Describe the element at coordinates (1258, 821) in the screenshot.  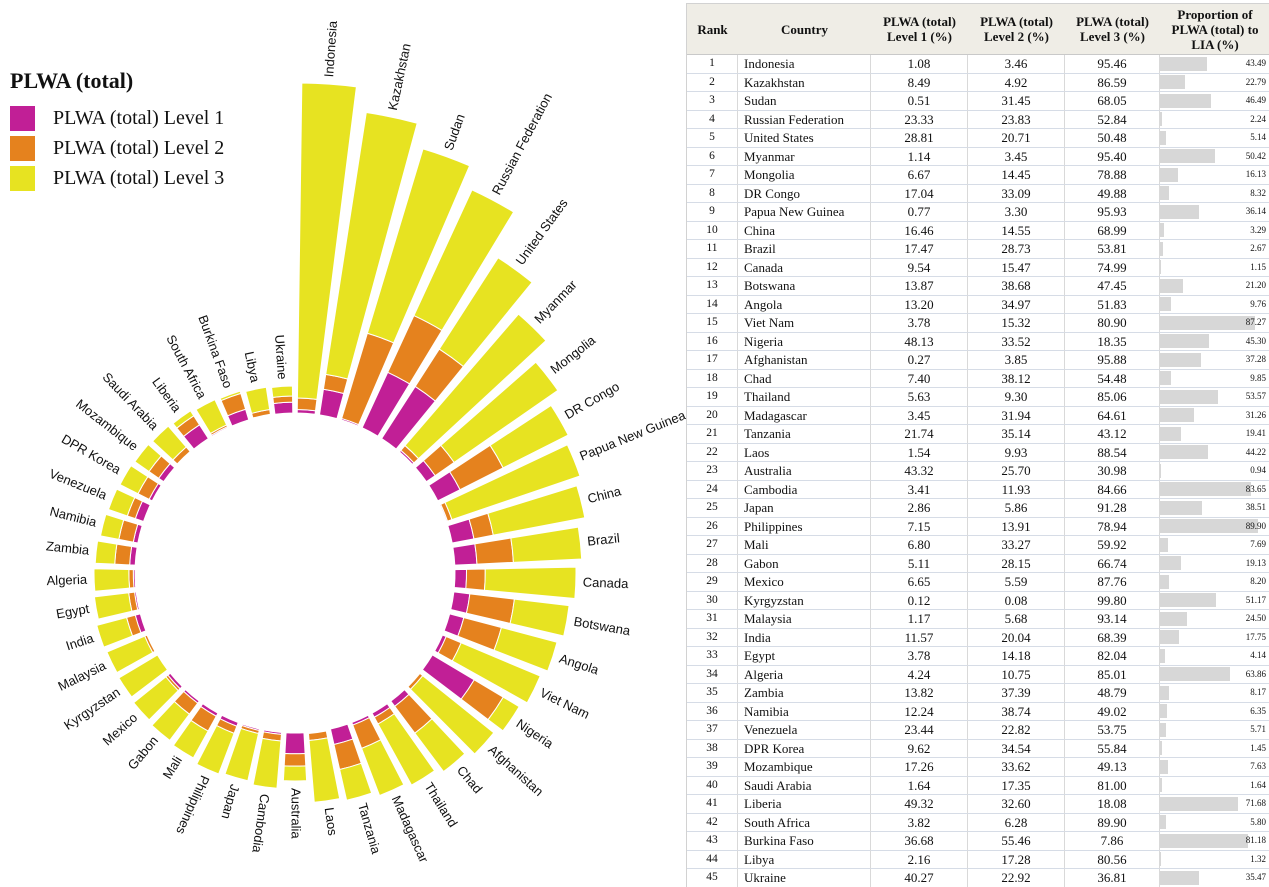
I see `lia-proportion-value: 5.80` at that location.